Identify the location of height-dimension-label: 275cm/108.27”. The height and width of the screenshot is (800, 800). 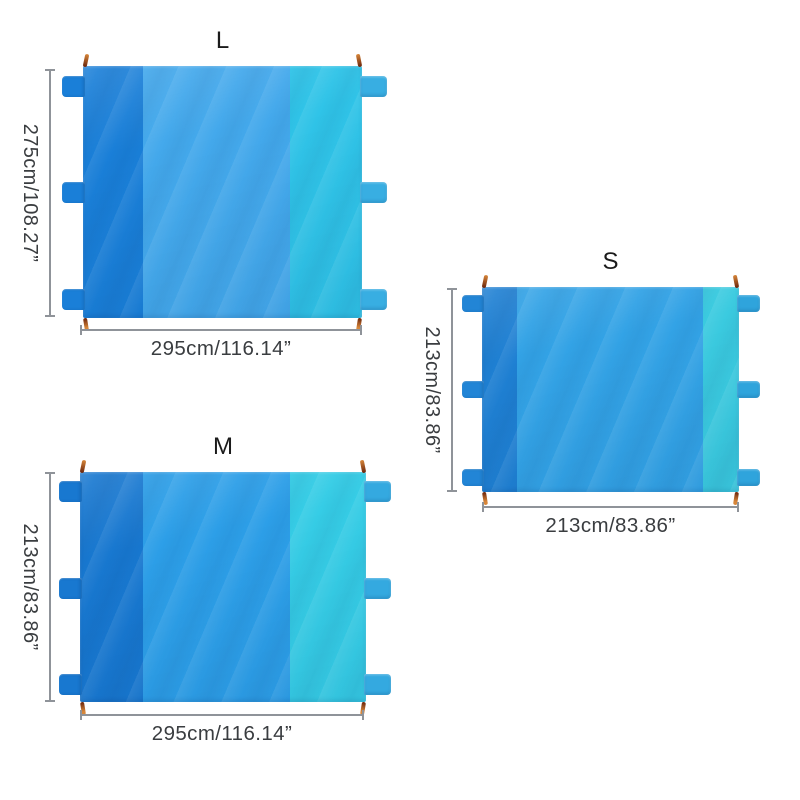
(30, 193).